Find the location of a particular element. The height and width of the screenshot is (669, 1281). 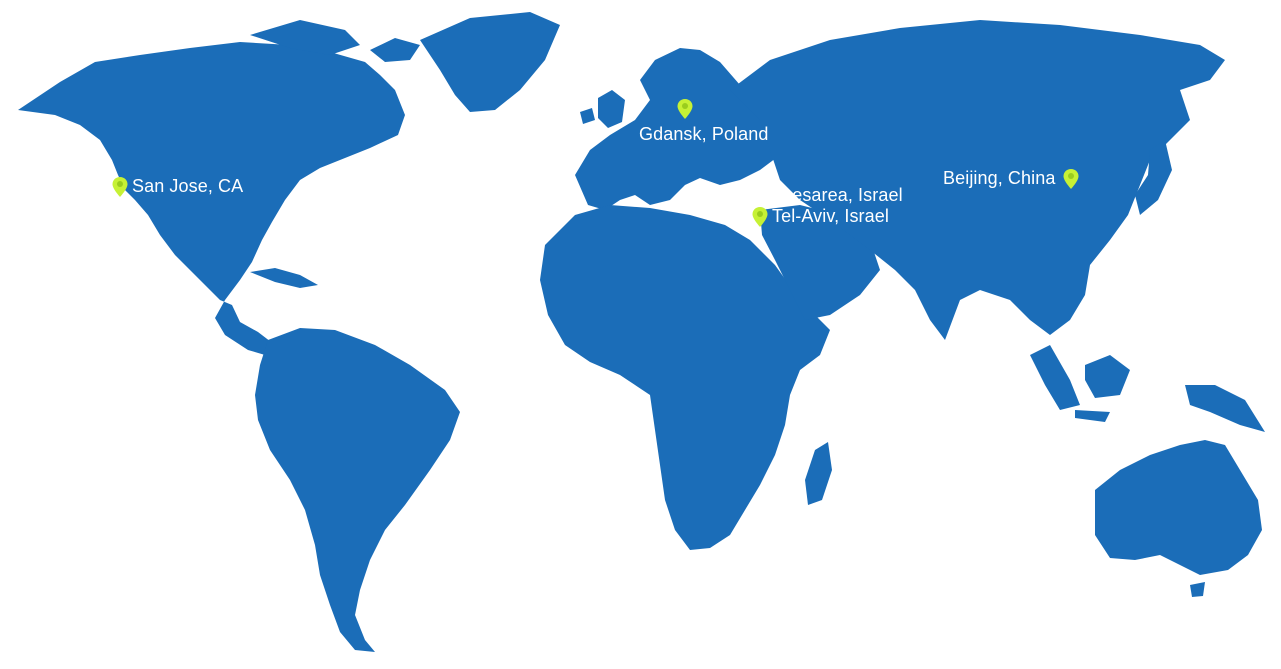

marker-beijing: Beijing, China is located at coordinates (1011, 178).